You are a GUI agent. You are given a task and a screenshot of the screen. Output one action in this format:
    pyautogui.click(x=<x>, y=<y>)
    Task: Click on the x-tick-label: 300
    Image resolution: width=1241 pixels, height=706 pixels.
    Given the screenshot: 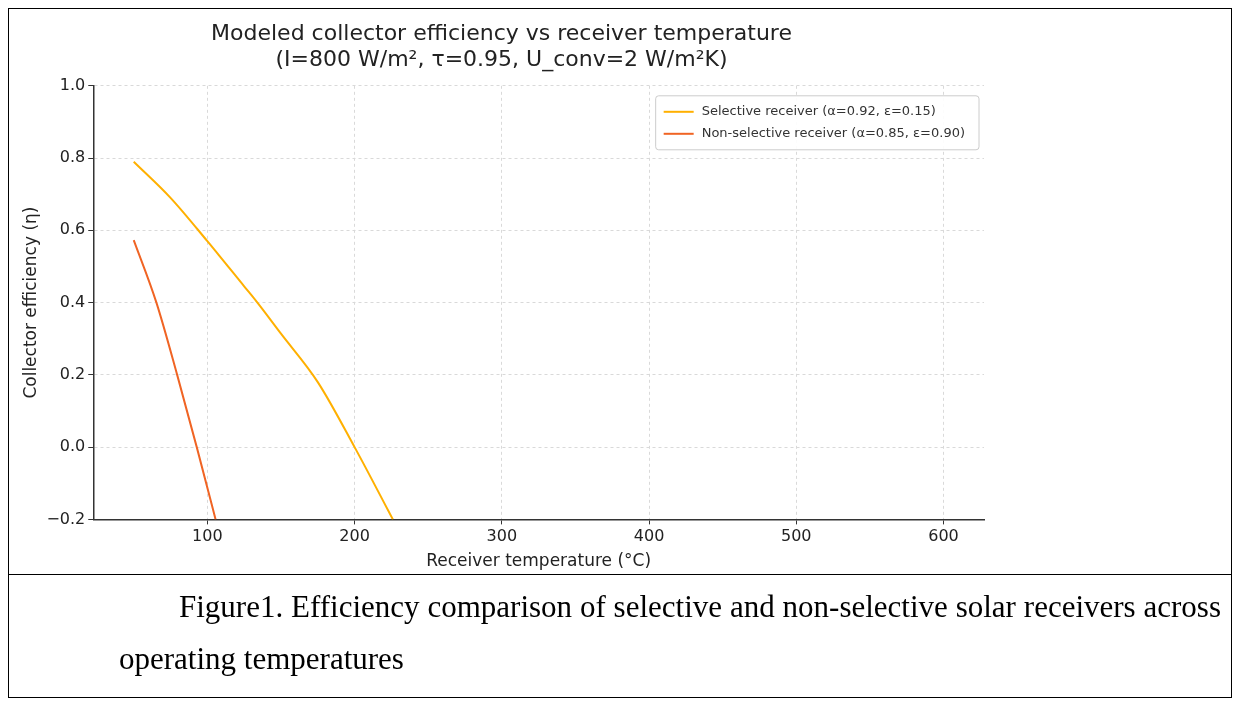 What is the action you would take?
    pyautogui.click(x=502, y=536)
    